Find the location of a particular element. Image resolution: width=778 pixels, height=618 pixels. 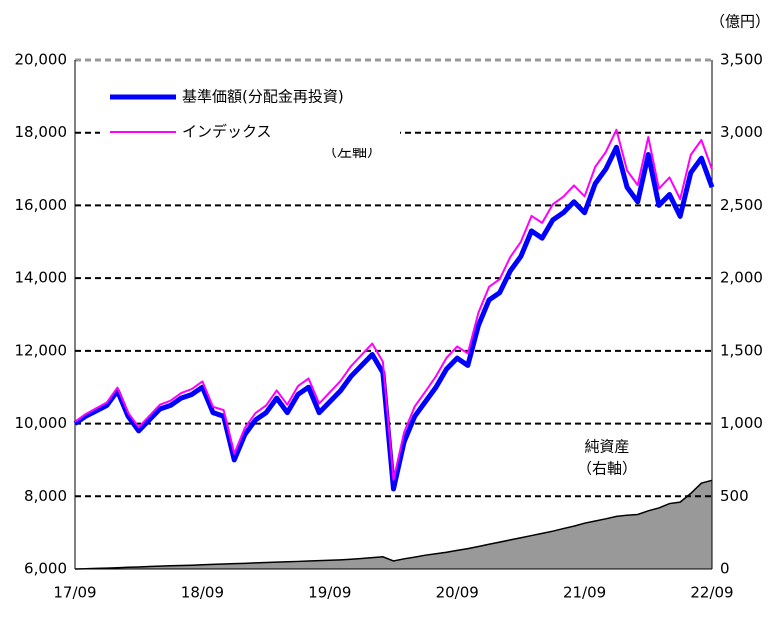

y2-tick-label: 1,500 is located at coordinates (741, 350).